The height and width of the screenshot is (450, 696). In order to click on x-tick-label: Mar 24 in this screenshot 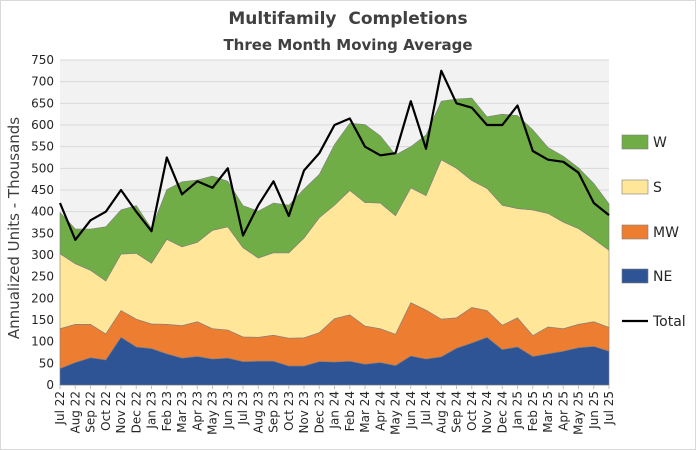, I will do `click(365, 412)`.